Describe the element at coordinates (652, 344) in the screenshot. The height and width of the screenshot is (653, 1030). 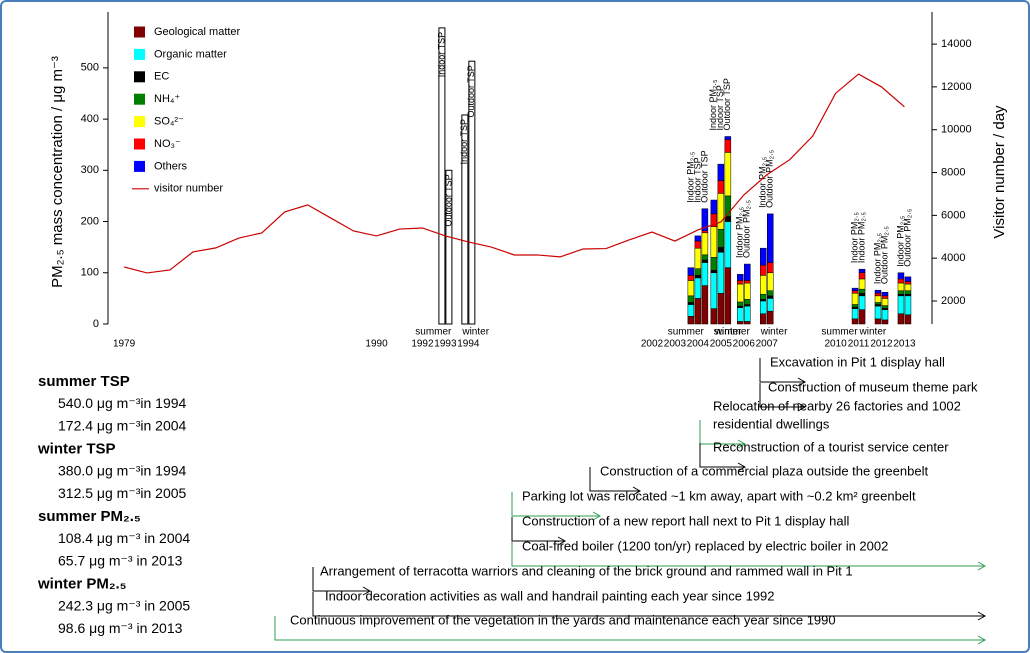
I see `x-tick-label: 2002` at that location.